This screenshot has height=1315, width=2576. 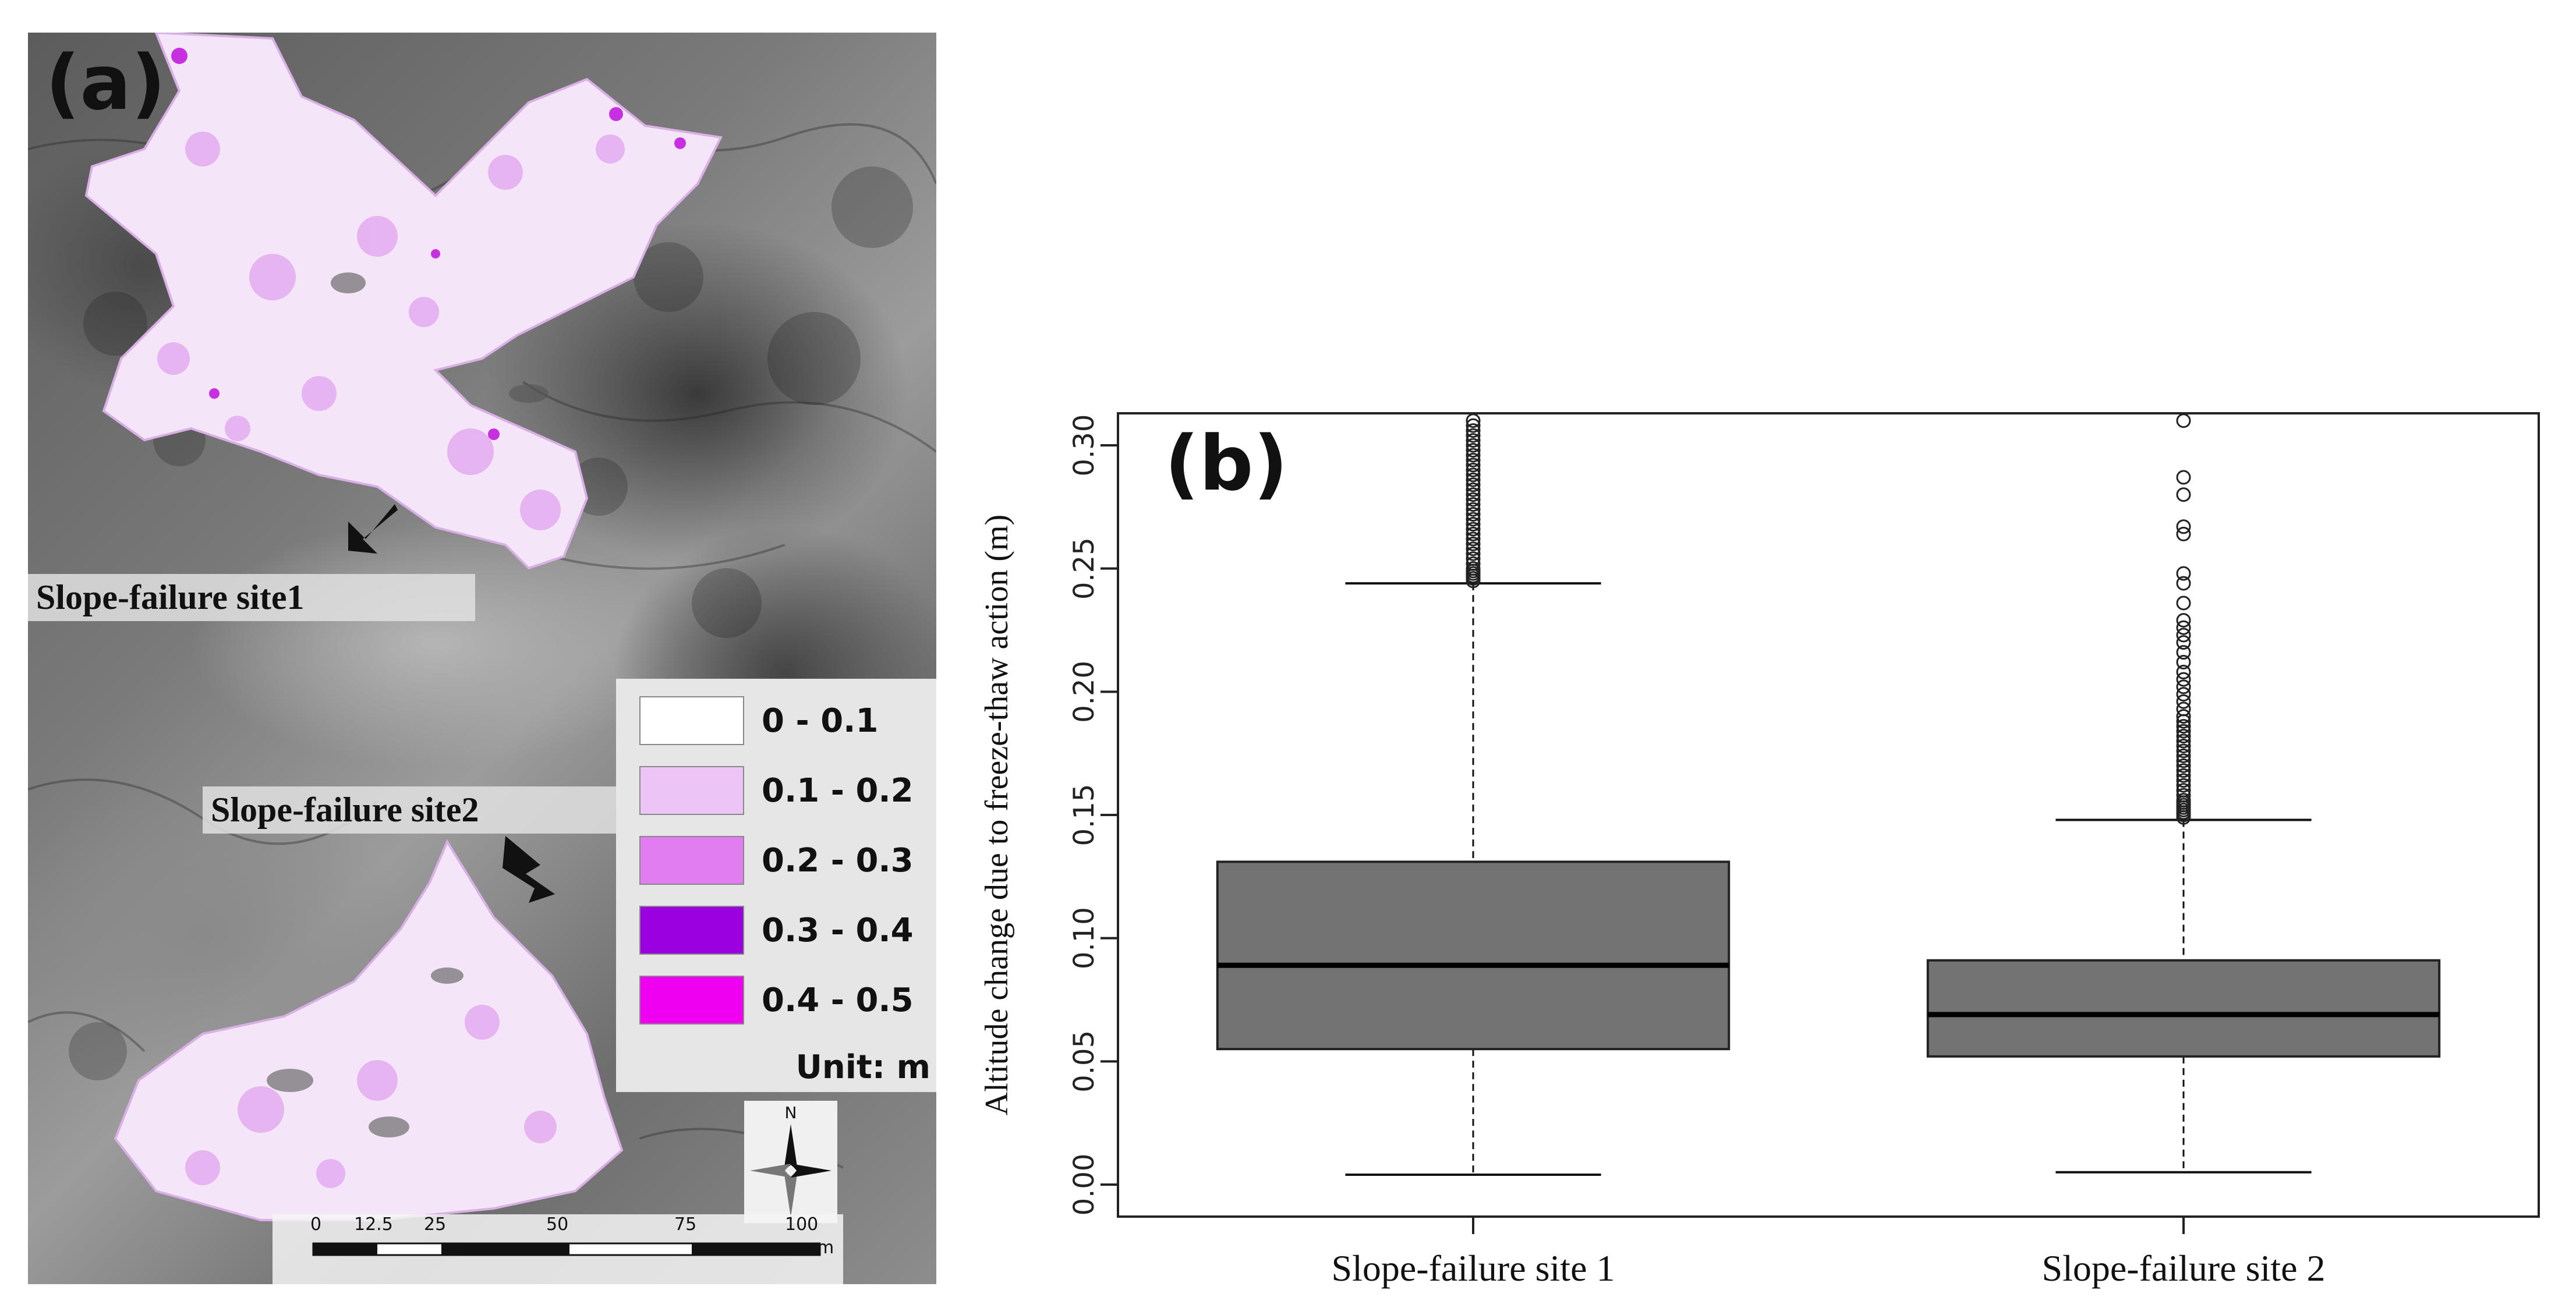 I want to click on legend-item: 0.4 - 0.5, so click(x=785, y=1002).